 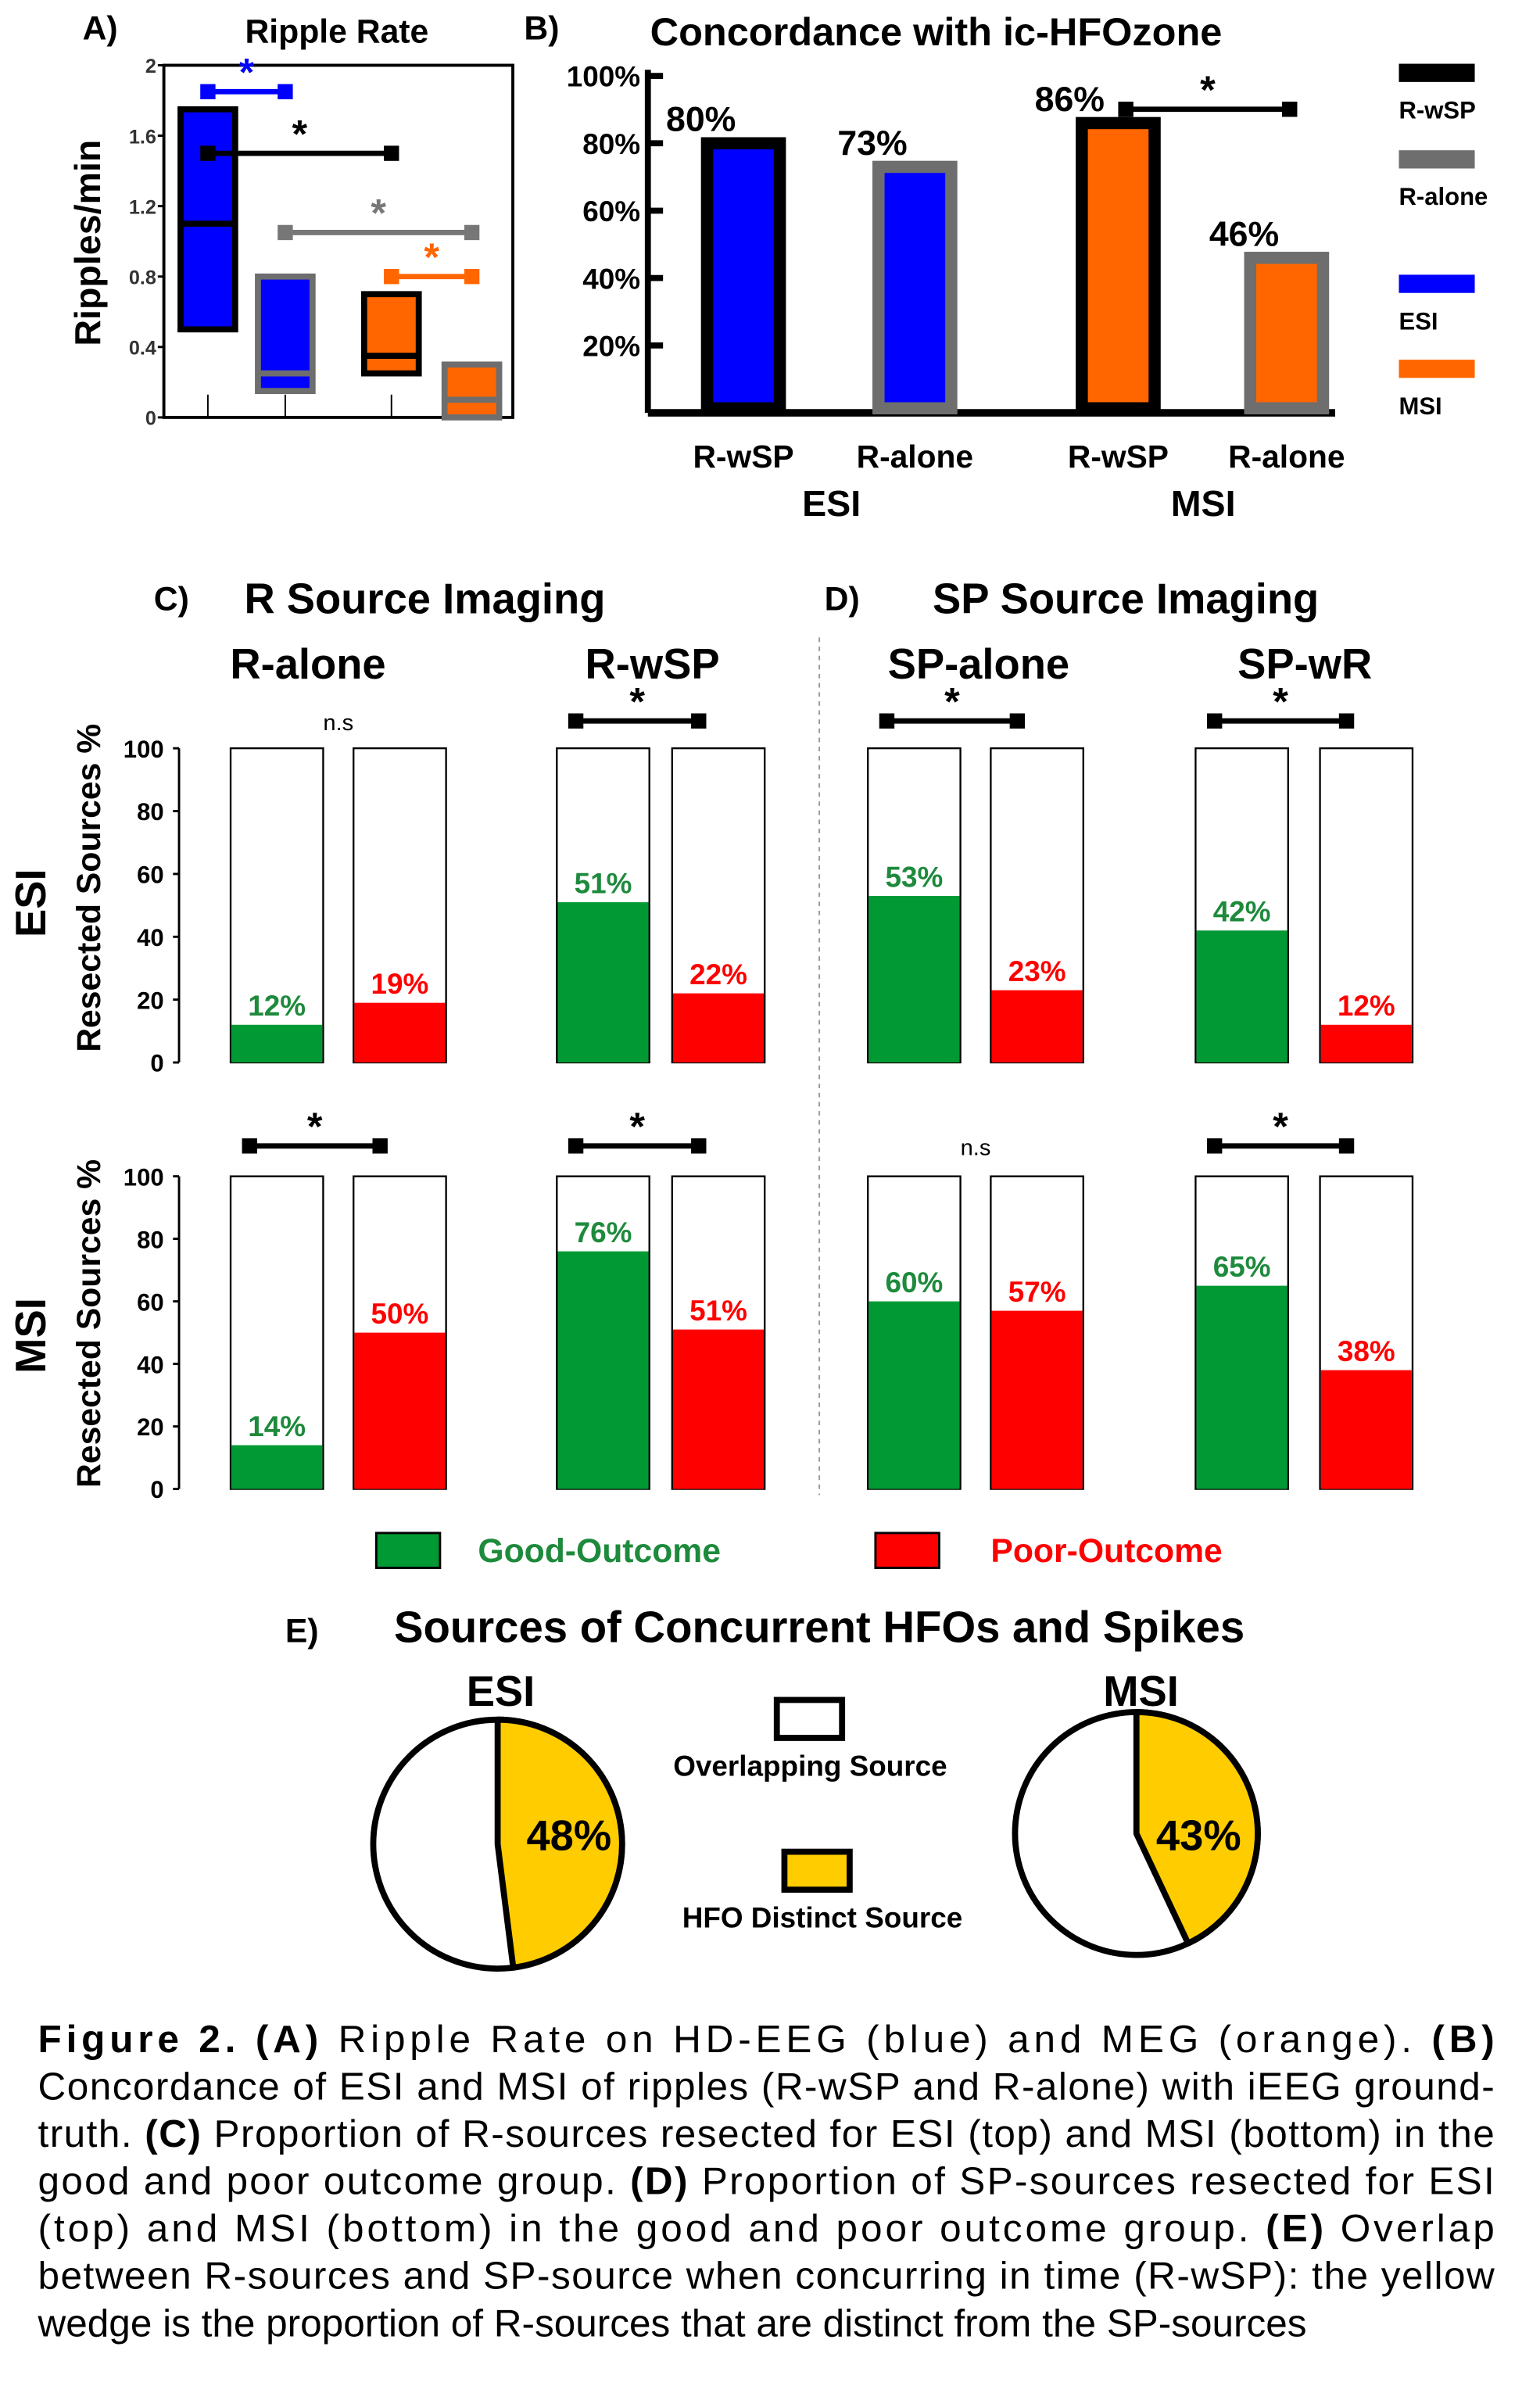 What do you see at coordinates (915, 287) in the screenshot?
I see `panel-b-bar-esi-r-alone` at bounding box center [915, 287].